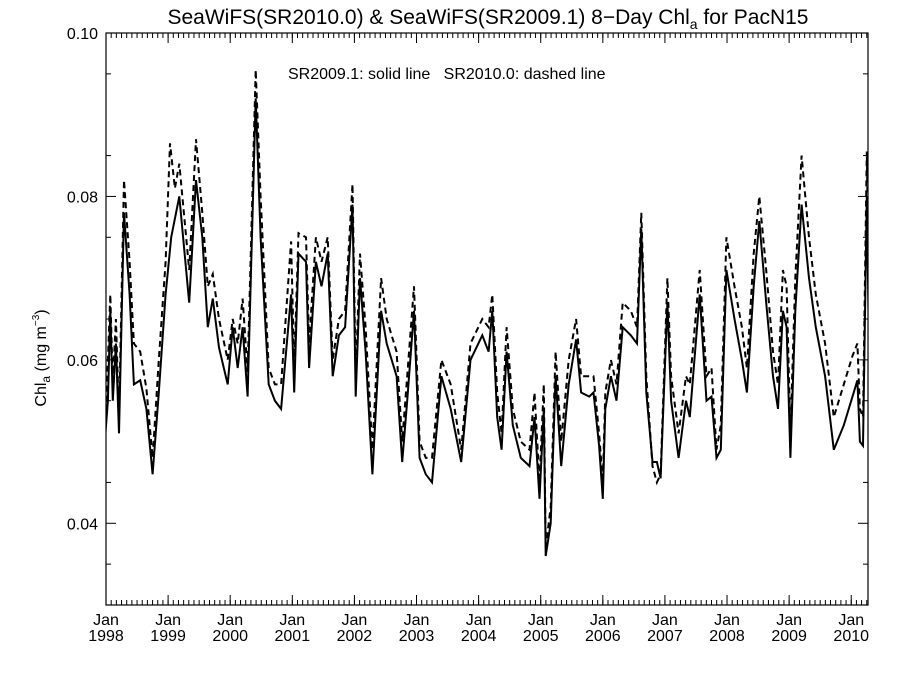  Describe the element at coordinates (82, 34) in the screenshot. I see `y-tick-label: 0.10` at that location.